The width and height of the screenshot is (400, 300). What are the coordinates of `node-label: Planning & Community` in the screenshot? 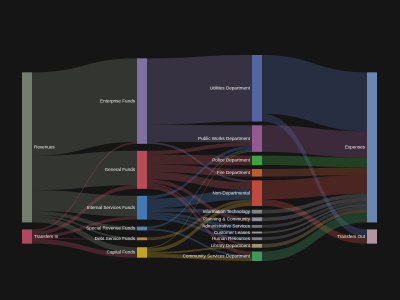 It's located at (226, 218).